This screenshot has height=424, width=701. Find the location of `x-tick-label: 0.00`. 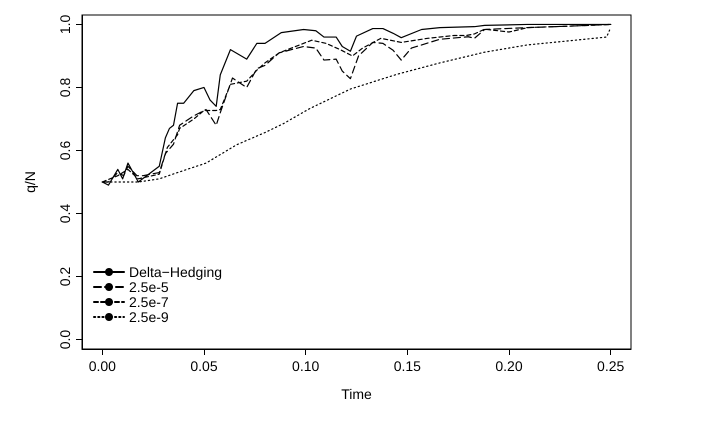

x-tick-label: 0.00 is located at coordinates (102, 366).